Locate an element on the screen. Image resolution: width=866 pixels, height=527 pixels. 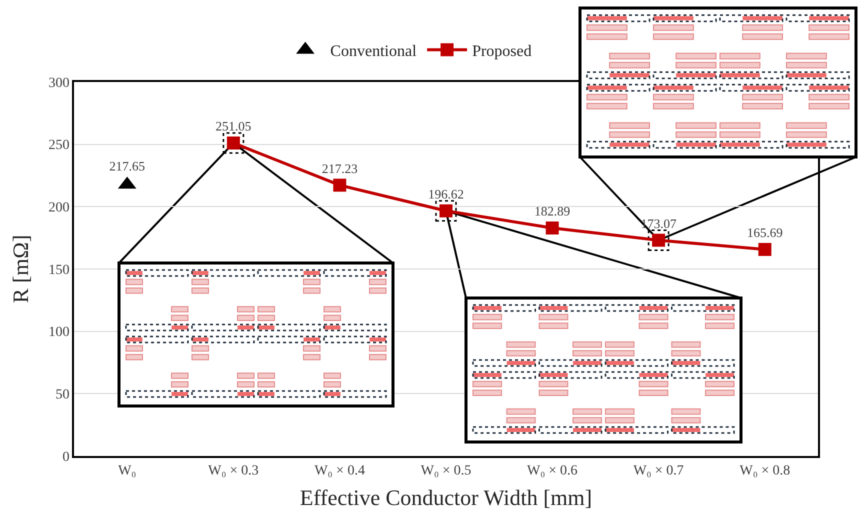
x-tick-label: W₀ × 0.4 is located at coordinates (339, 471).